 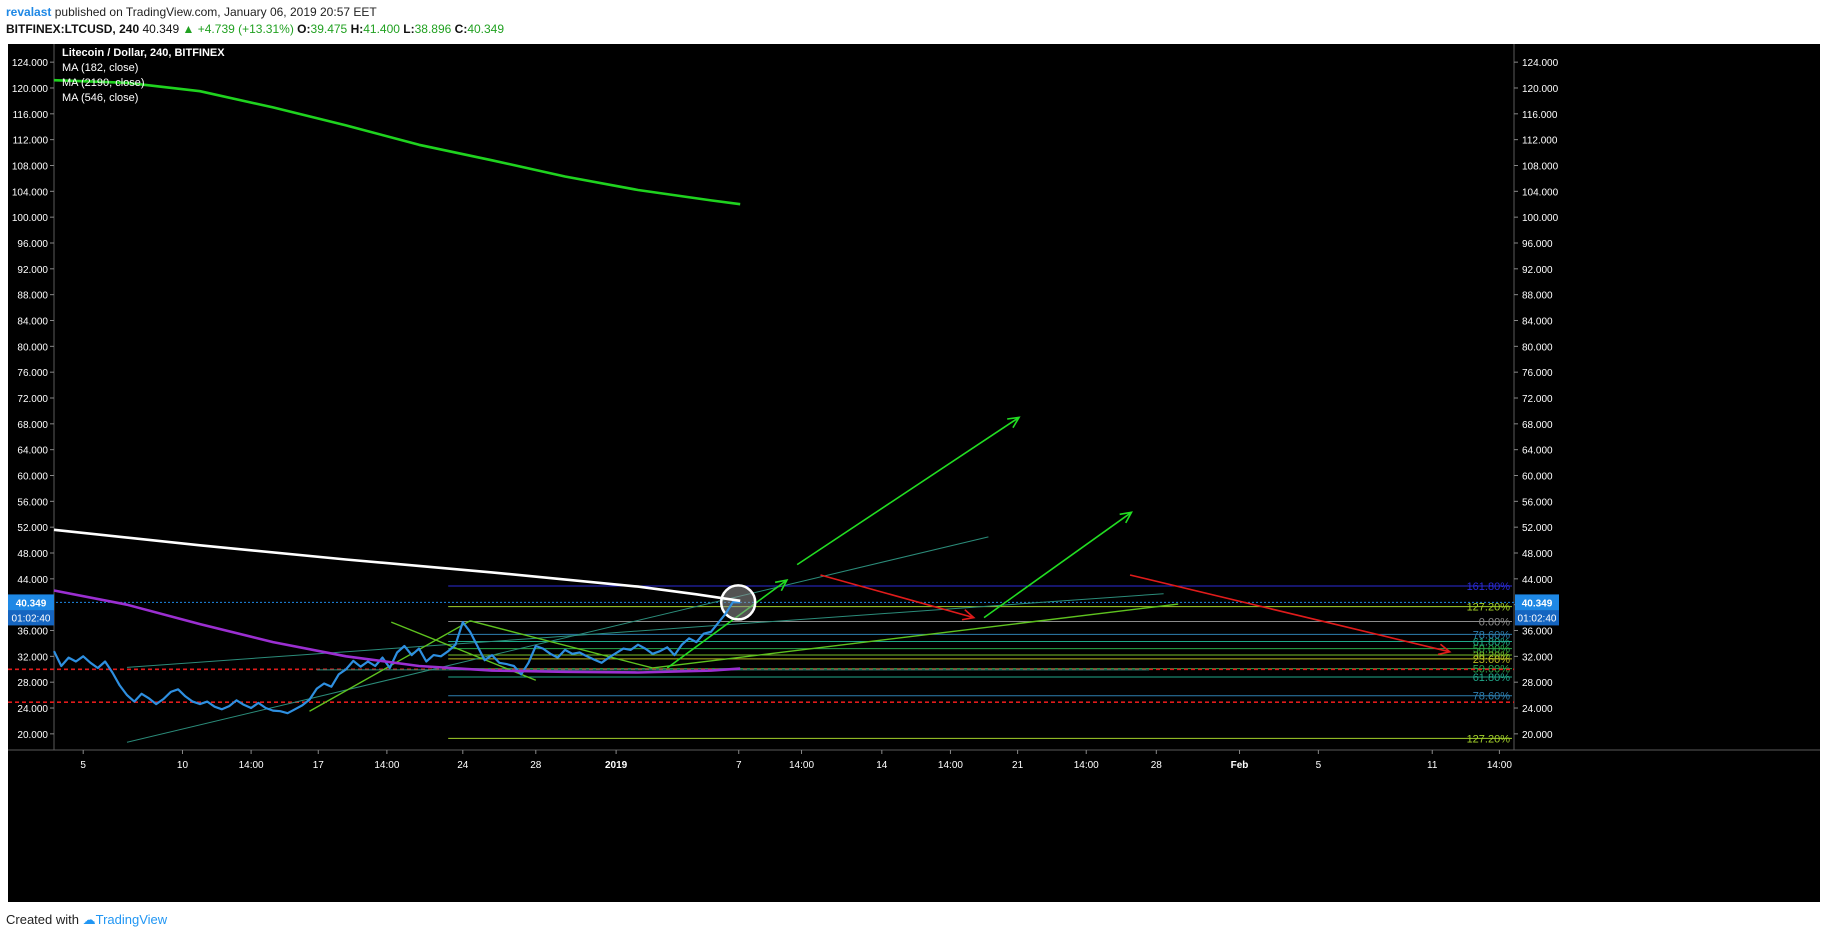 What do you see at coordinates (381, 29) in the screenshot?
I see `high-value: 41.400` at bounding box center [381, 29].